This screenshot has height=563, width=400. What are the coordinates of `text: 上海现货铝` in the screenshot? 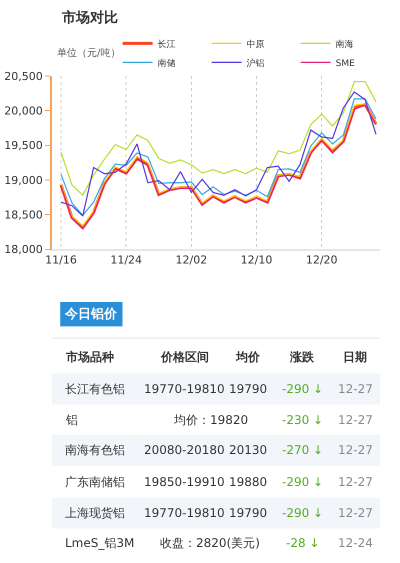 It's located at (95, 513).